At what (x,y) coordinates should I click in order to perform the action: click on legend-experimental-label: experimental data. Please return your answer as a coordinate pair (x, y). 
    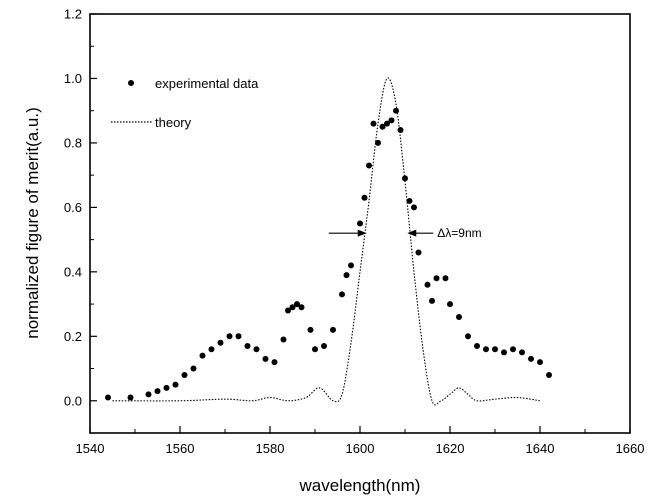
    Looking at the image, I should click on (207, 83).